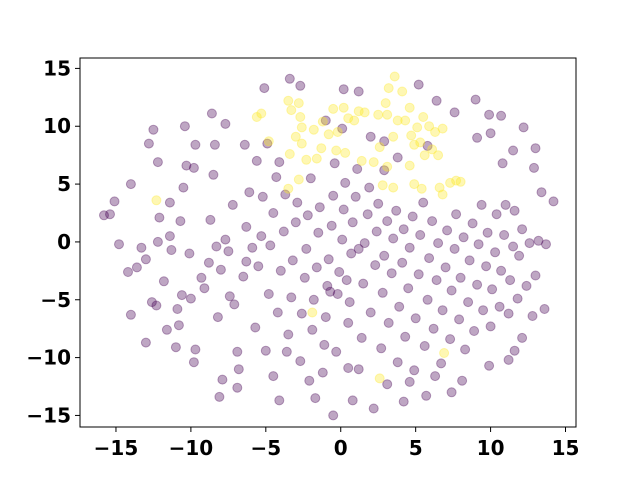  What do you see at coordinates (336, 443) in the screenshot?
I see `x-axis: −15 −10 −5 0 5 10 15` at bounding box center [336, 443].